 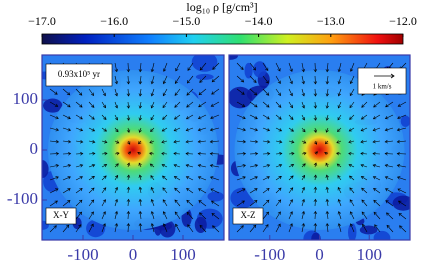 I want to click on y-tick-label: -100, so click(x=22, y=198).